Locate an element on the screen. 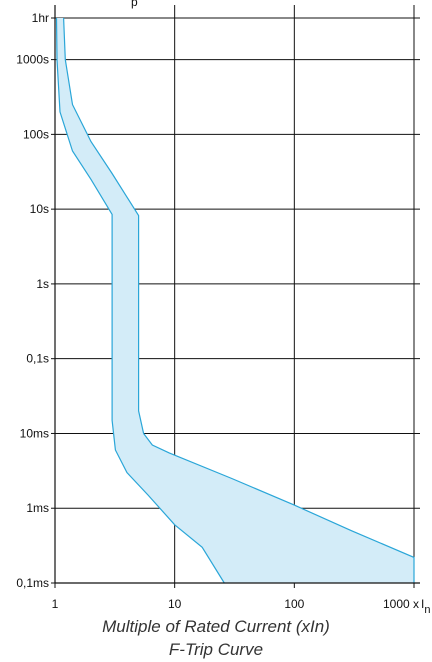 This screenshot has height=662, width=432. y-tick-label: 1hr is located at coordinates (40, 18).